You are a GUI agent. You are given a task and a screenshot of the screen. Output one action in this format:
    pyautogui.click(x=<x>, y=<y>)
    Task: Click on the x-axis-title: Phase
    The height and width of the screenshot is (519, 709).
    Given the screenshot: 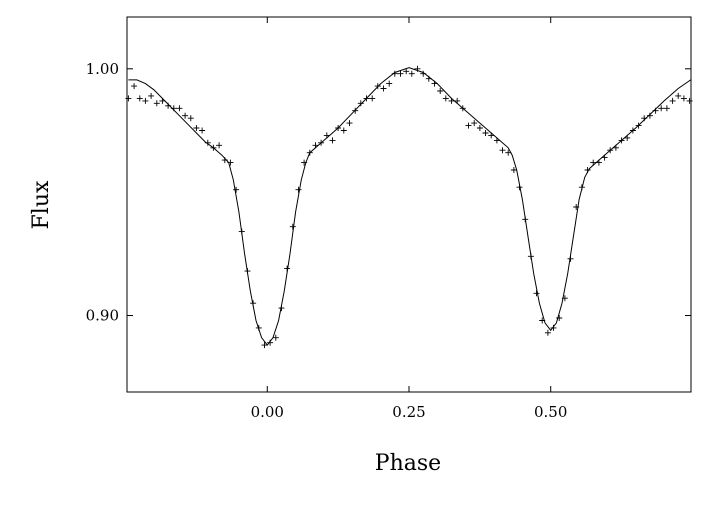 What is the action you would take?
    pyautogui.click(x=408, y=463)
    